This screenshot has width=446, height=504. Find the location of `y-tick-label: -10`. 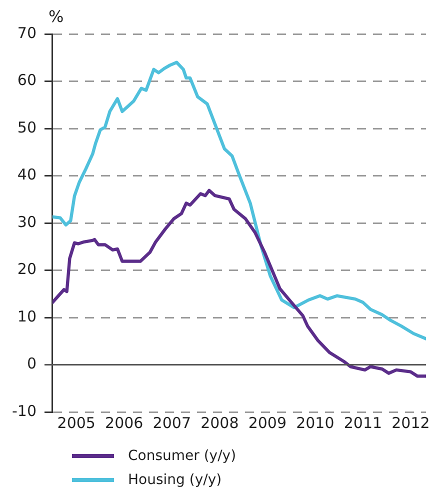

y-tick-label: -10 is located at coordinates (24, 411).